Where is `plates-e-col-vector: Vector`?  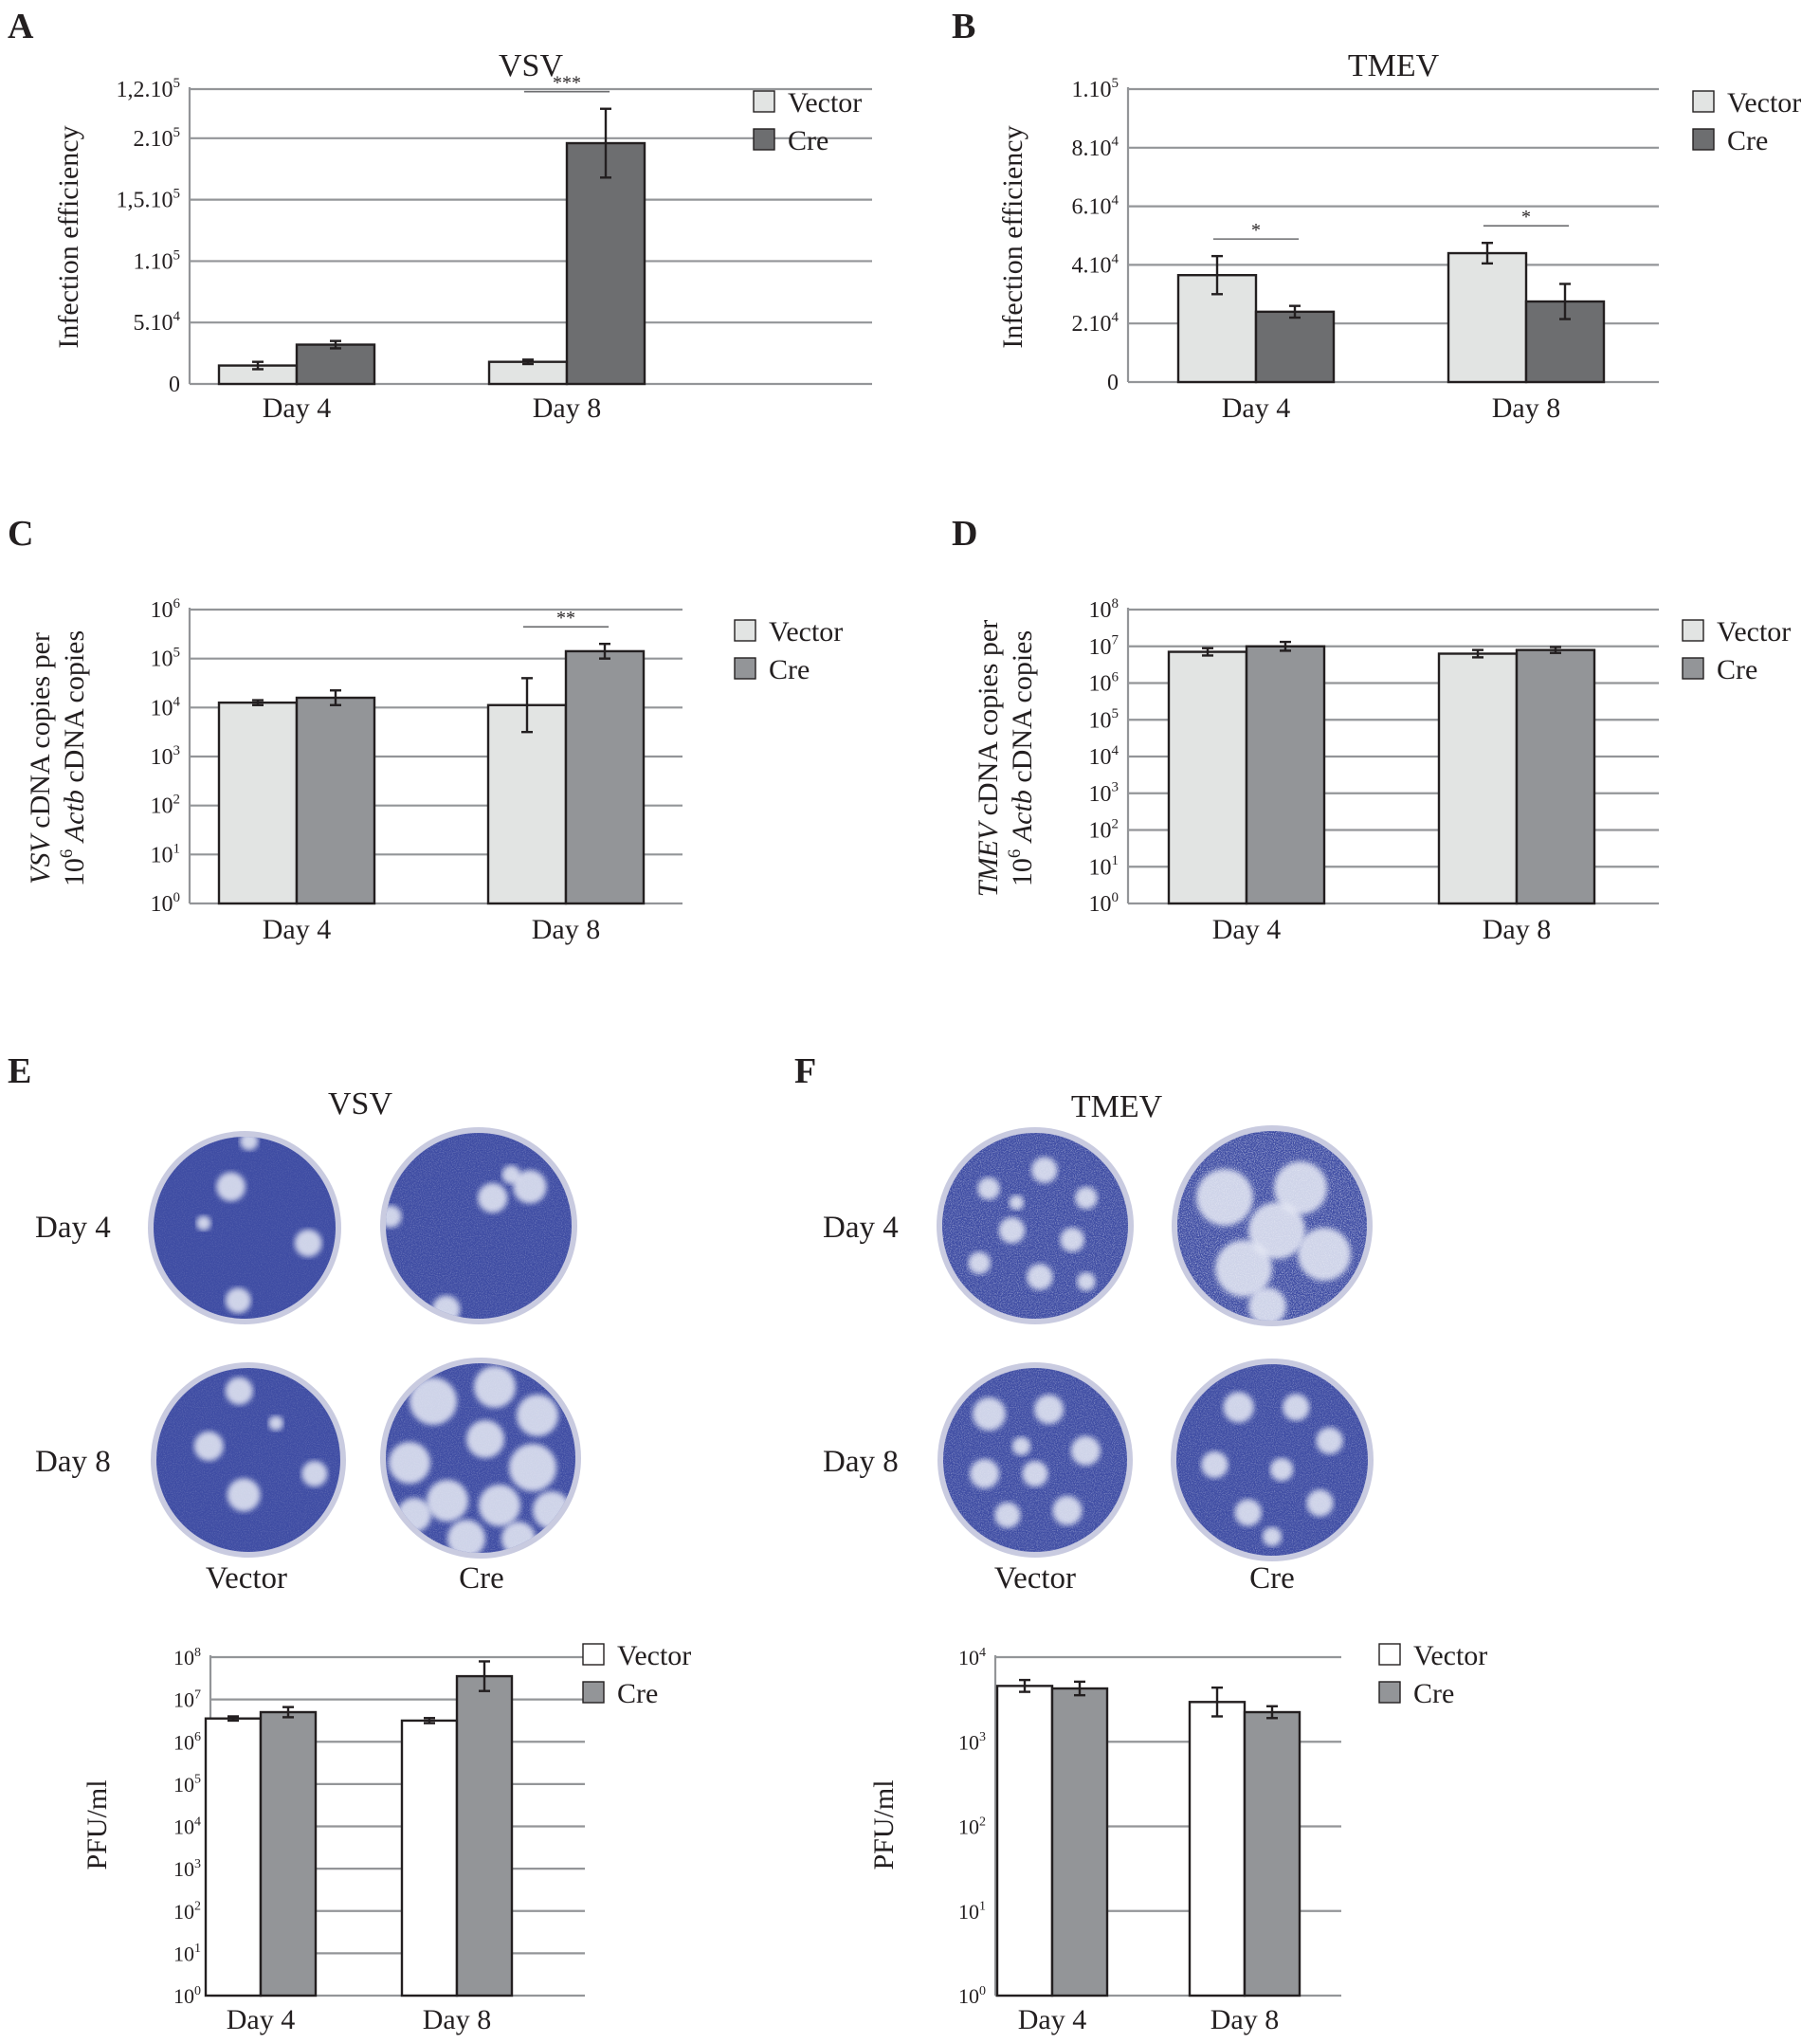 plates-e-col-vector: Vector is located at coordinates (246, 1578).